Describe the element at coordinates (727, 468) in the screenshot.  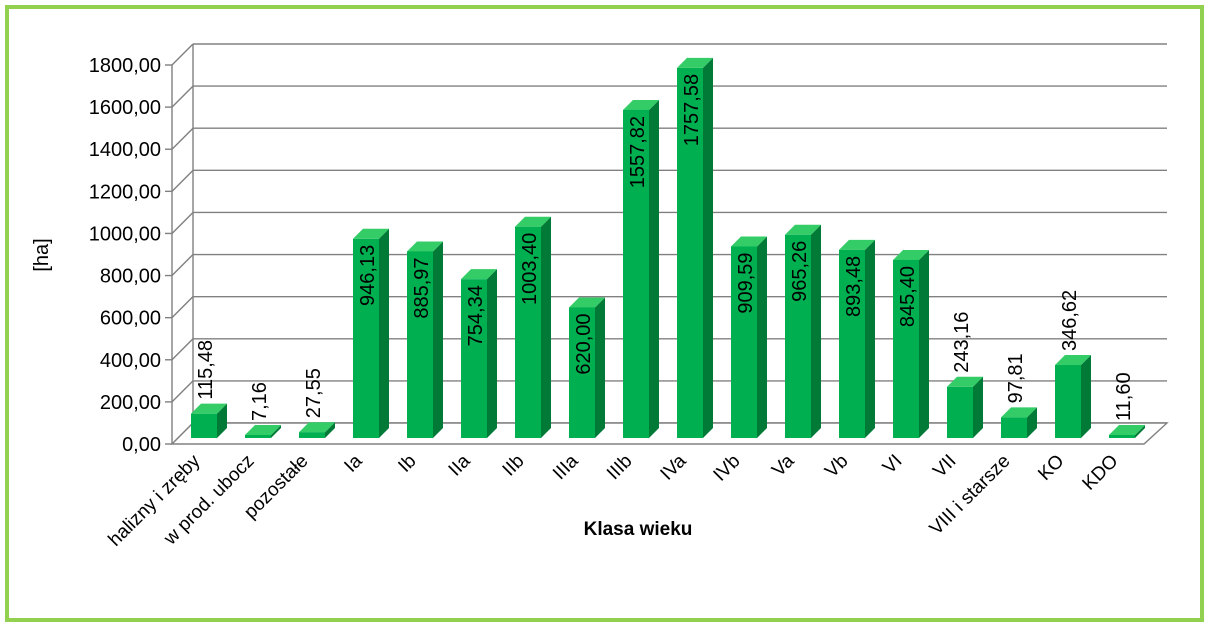
I see `x-tick-label: IVb` at that location.